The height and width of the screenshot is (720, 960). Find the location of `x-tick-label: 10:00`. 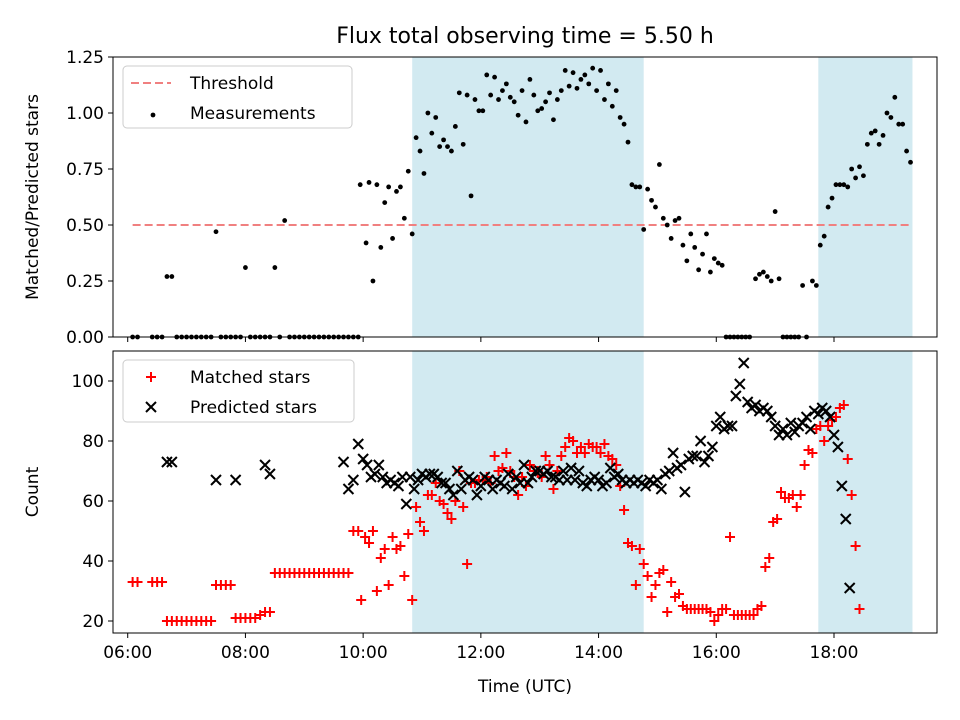

x-tick-label: 10:00 is located at coordinates (363, 653).